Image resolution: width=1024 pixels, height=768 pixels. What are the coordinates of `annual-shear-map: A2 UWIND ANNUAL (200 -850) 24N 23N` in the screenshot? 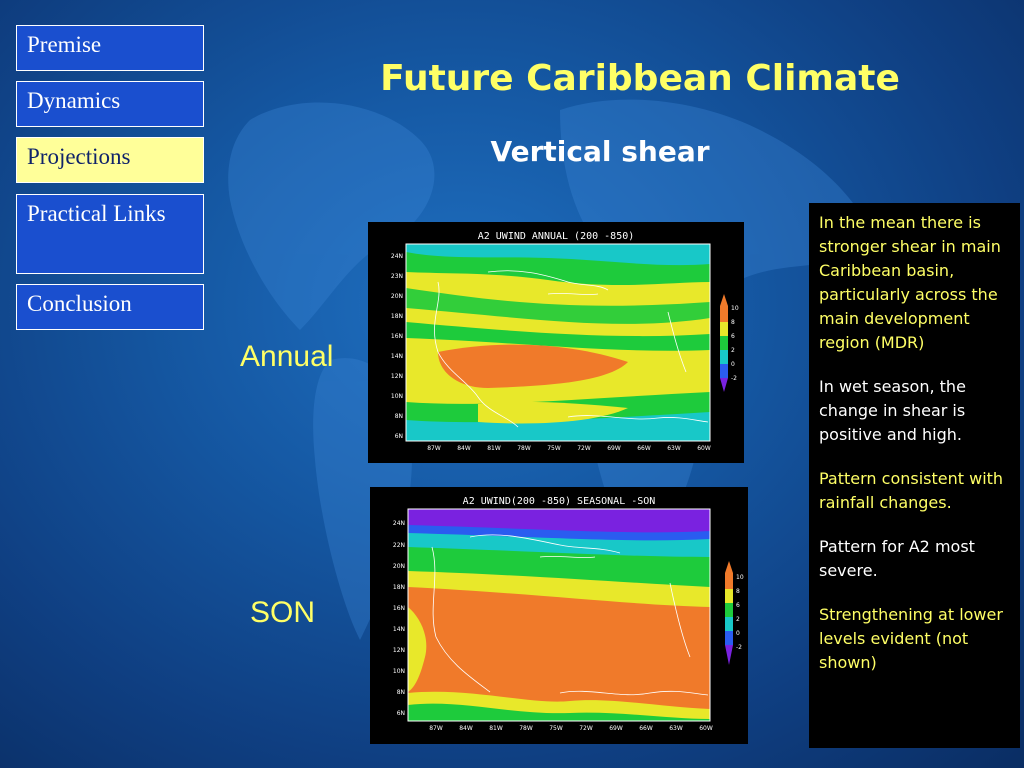 It's located at (556, 342).